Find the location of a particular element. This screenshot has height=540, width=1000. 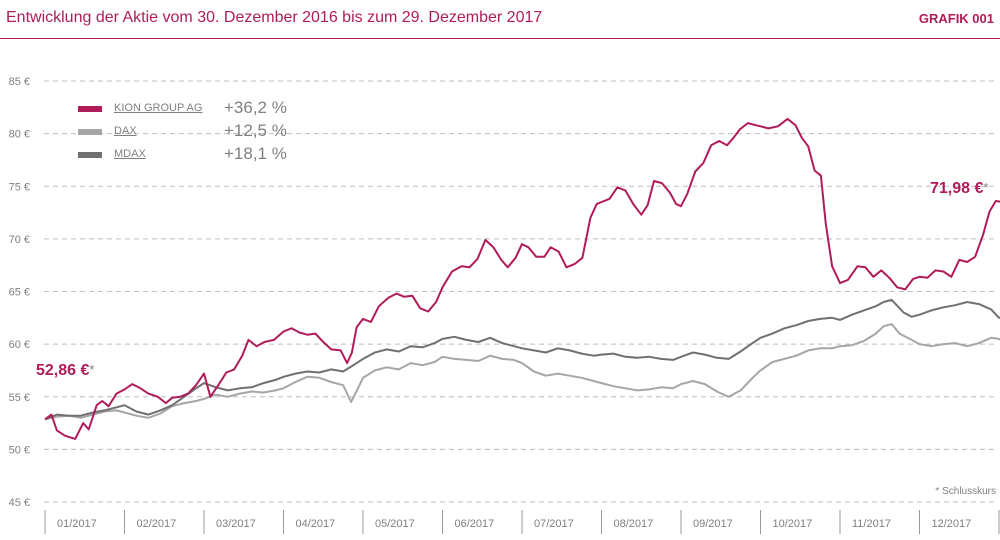

legend-label: DAX is located at coordinates (125, 131).